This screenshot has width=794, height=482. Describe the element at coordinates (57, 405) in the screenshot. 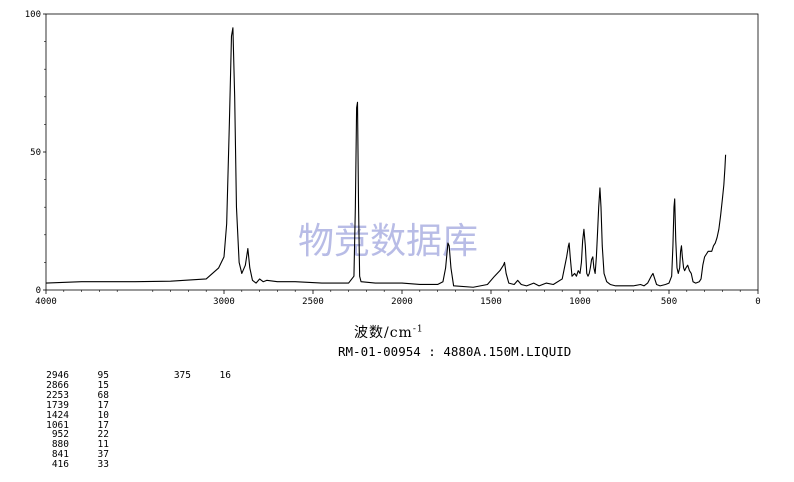

I see `peak-wavenumber: 1739` at that location.